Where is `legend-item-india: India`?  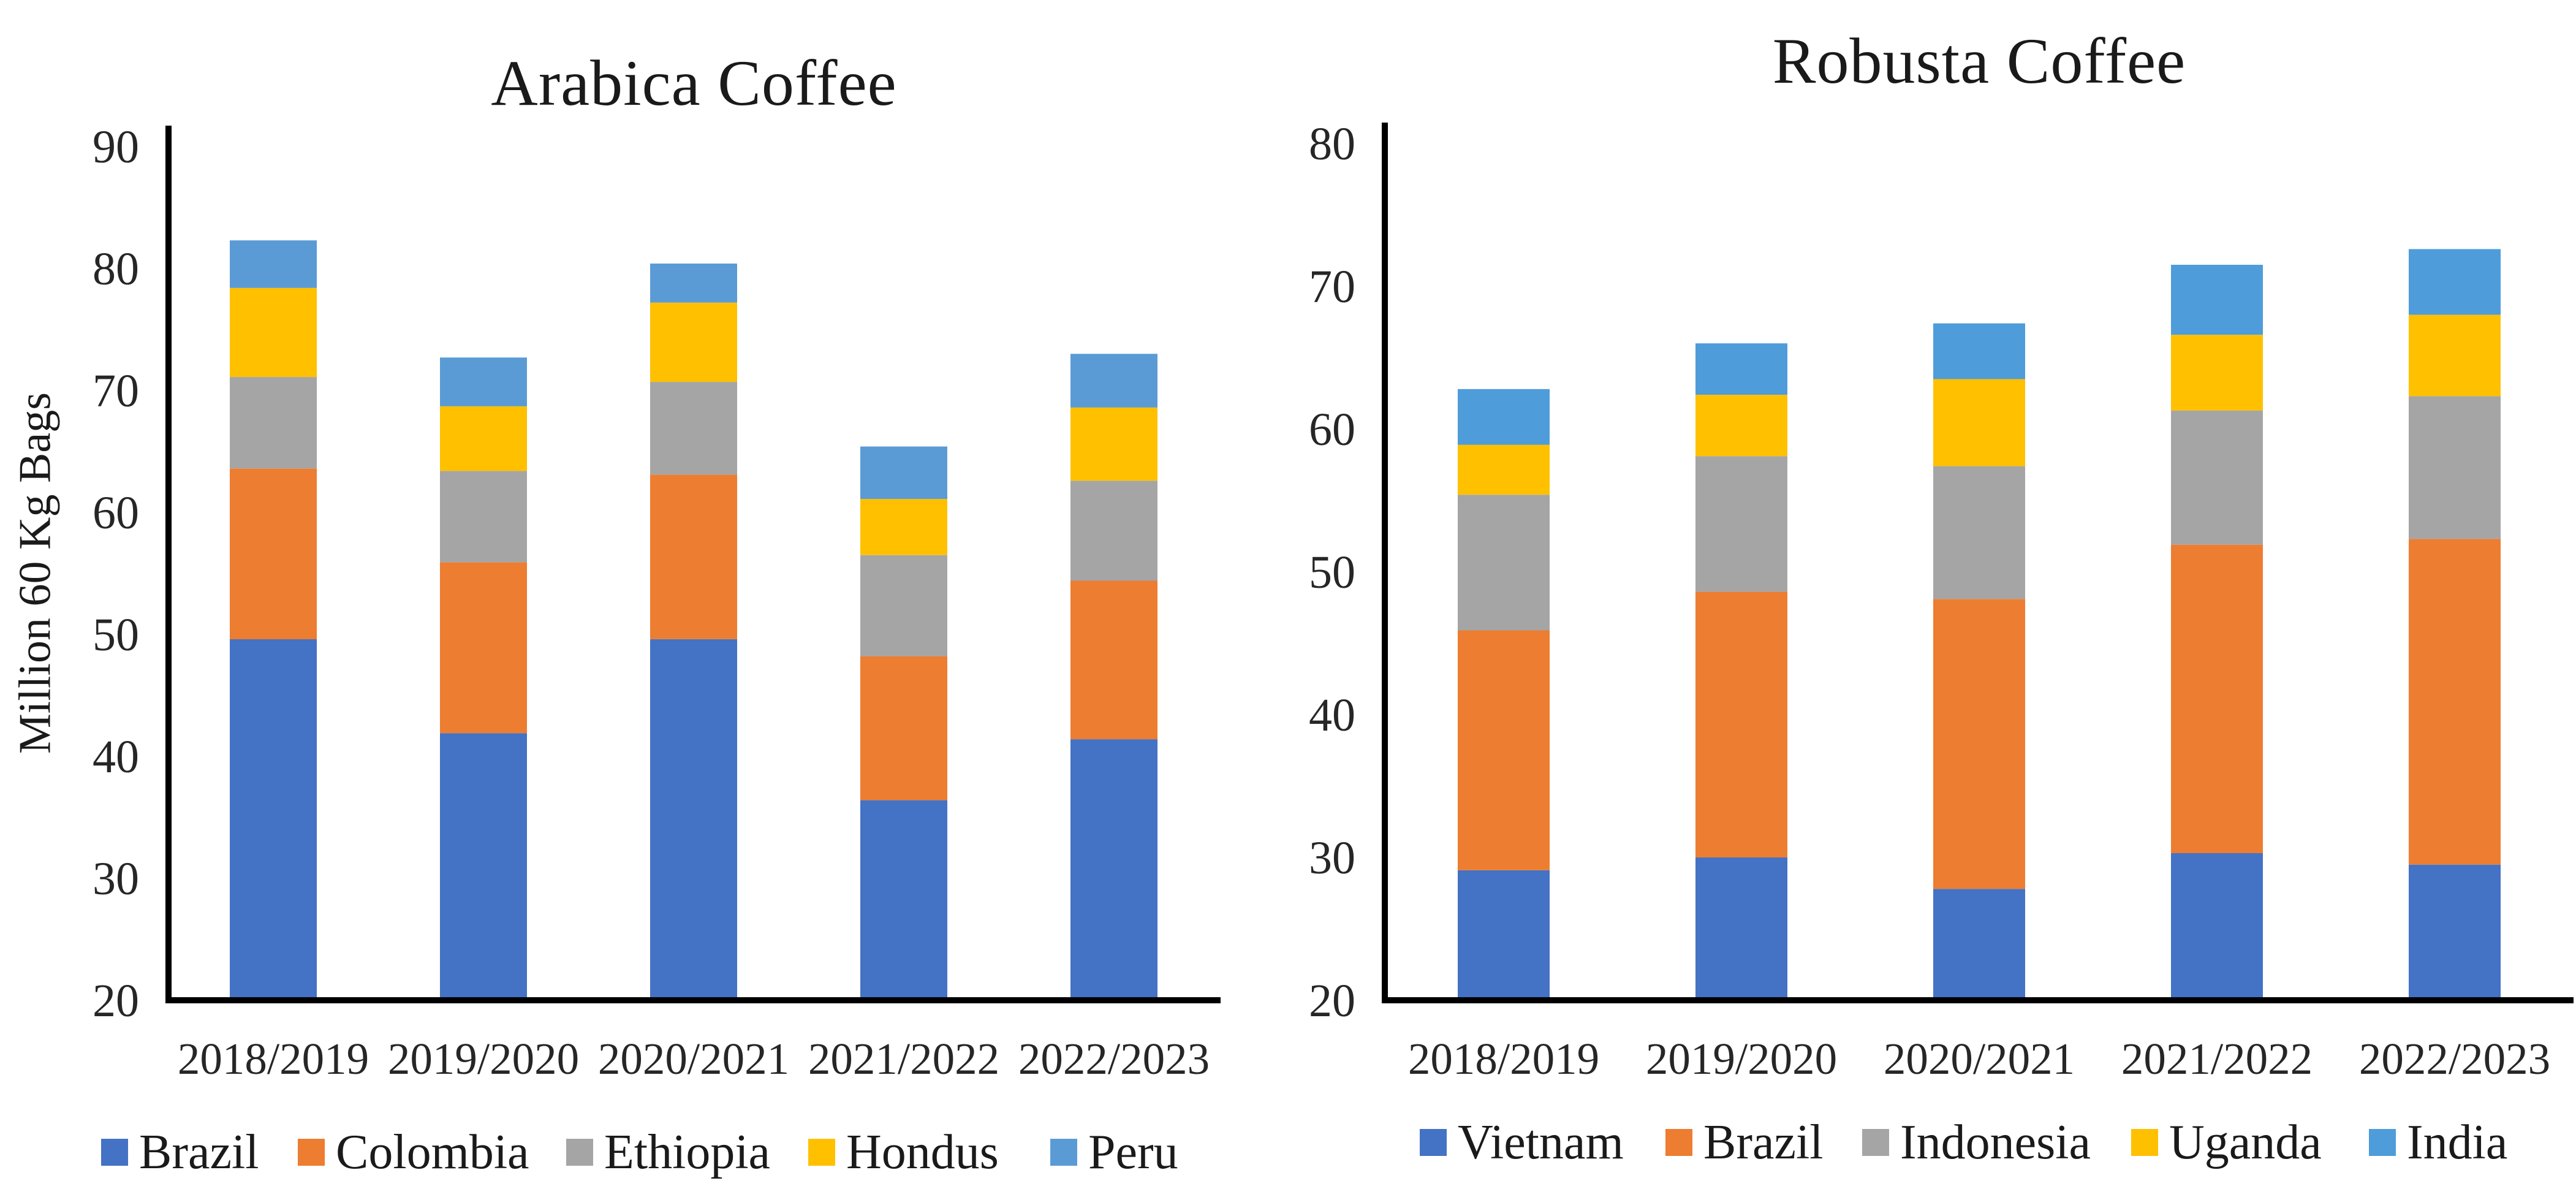
legend-item-india: India is located at coordinates (2438, 1142).